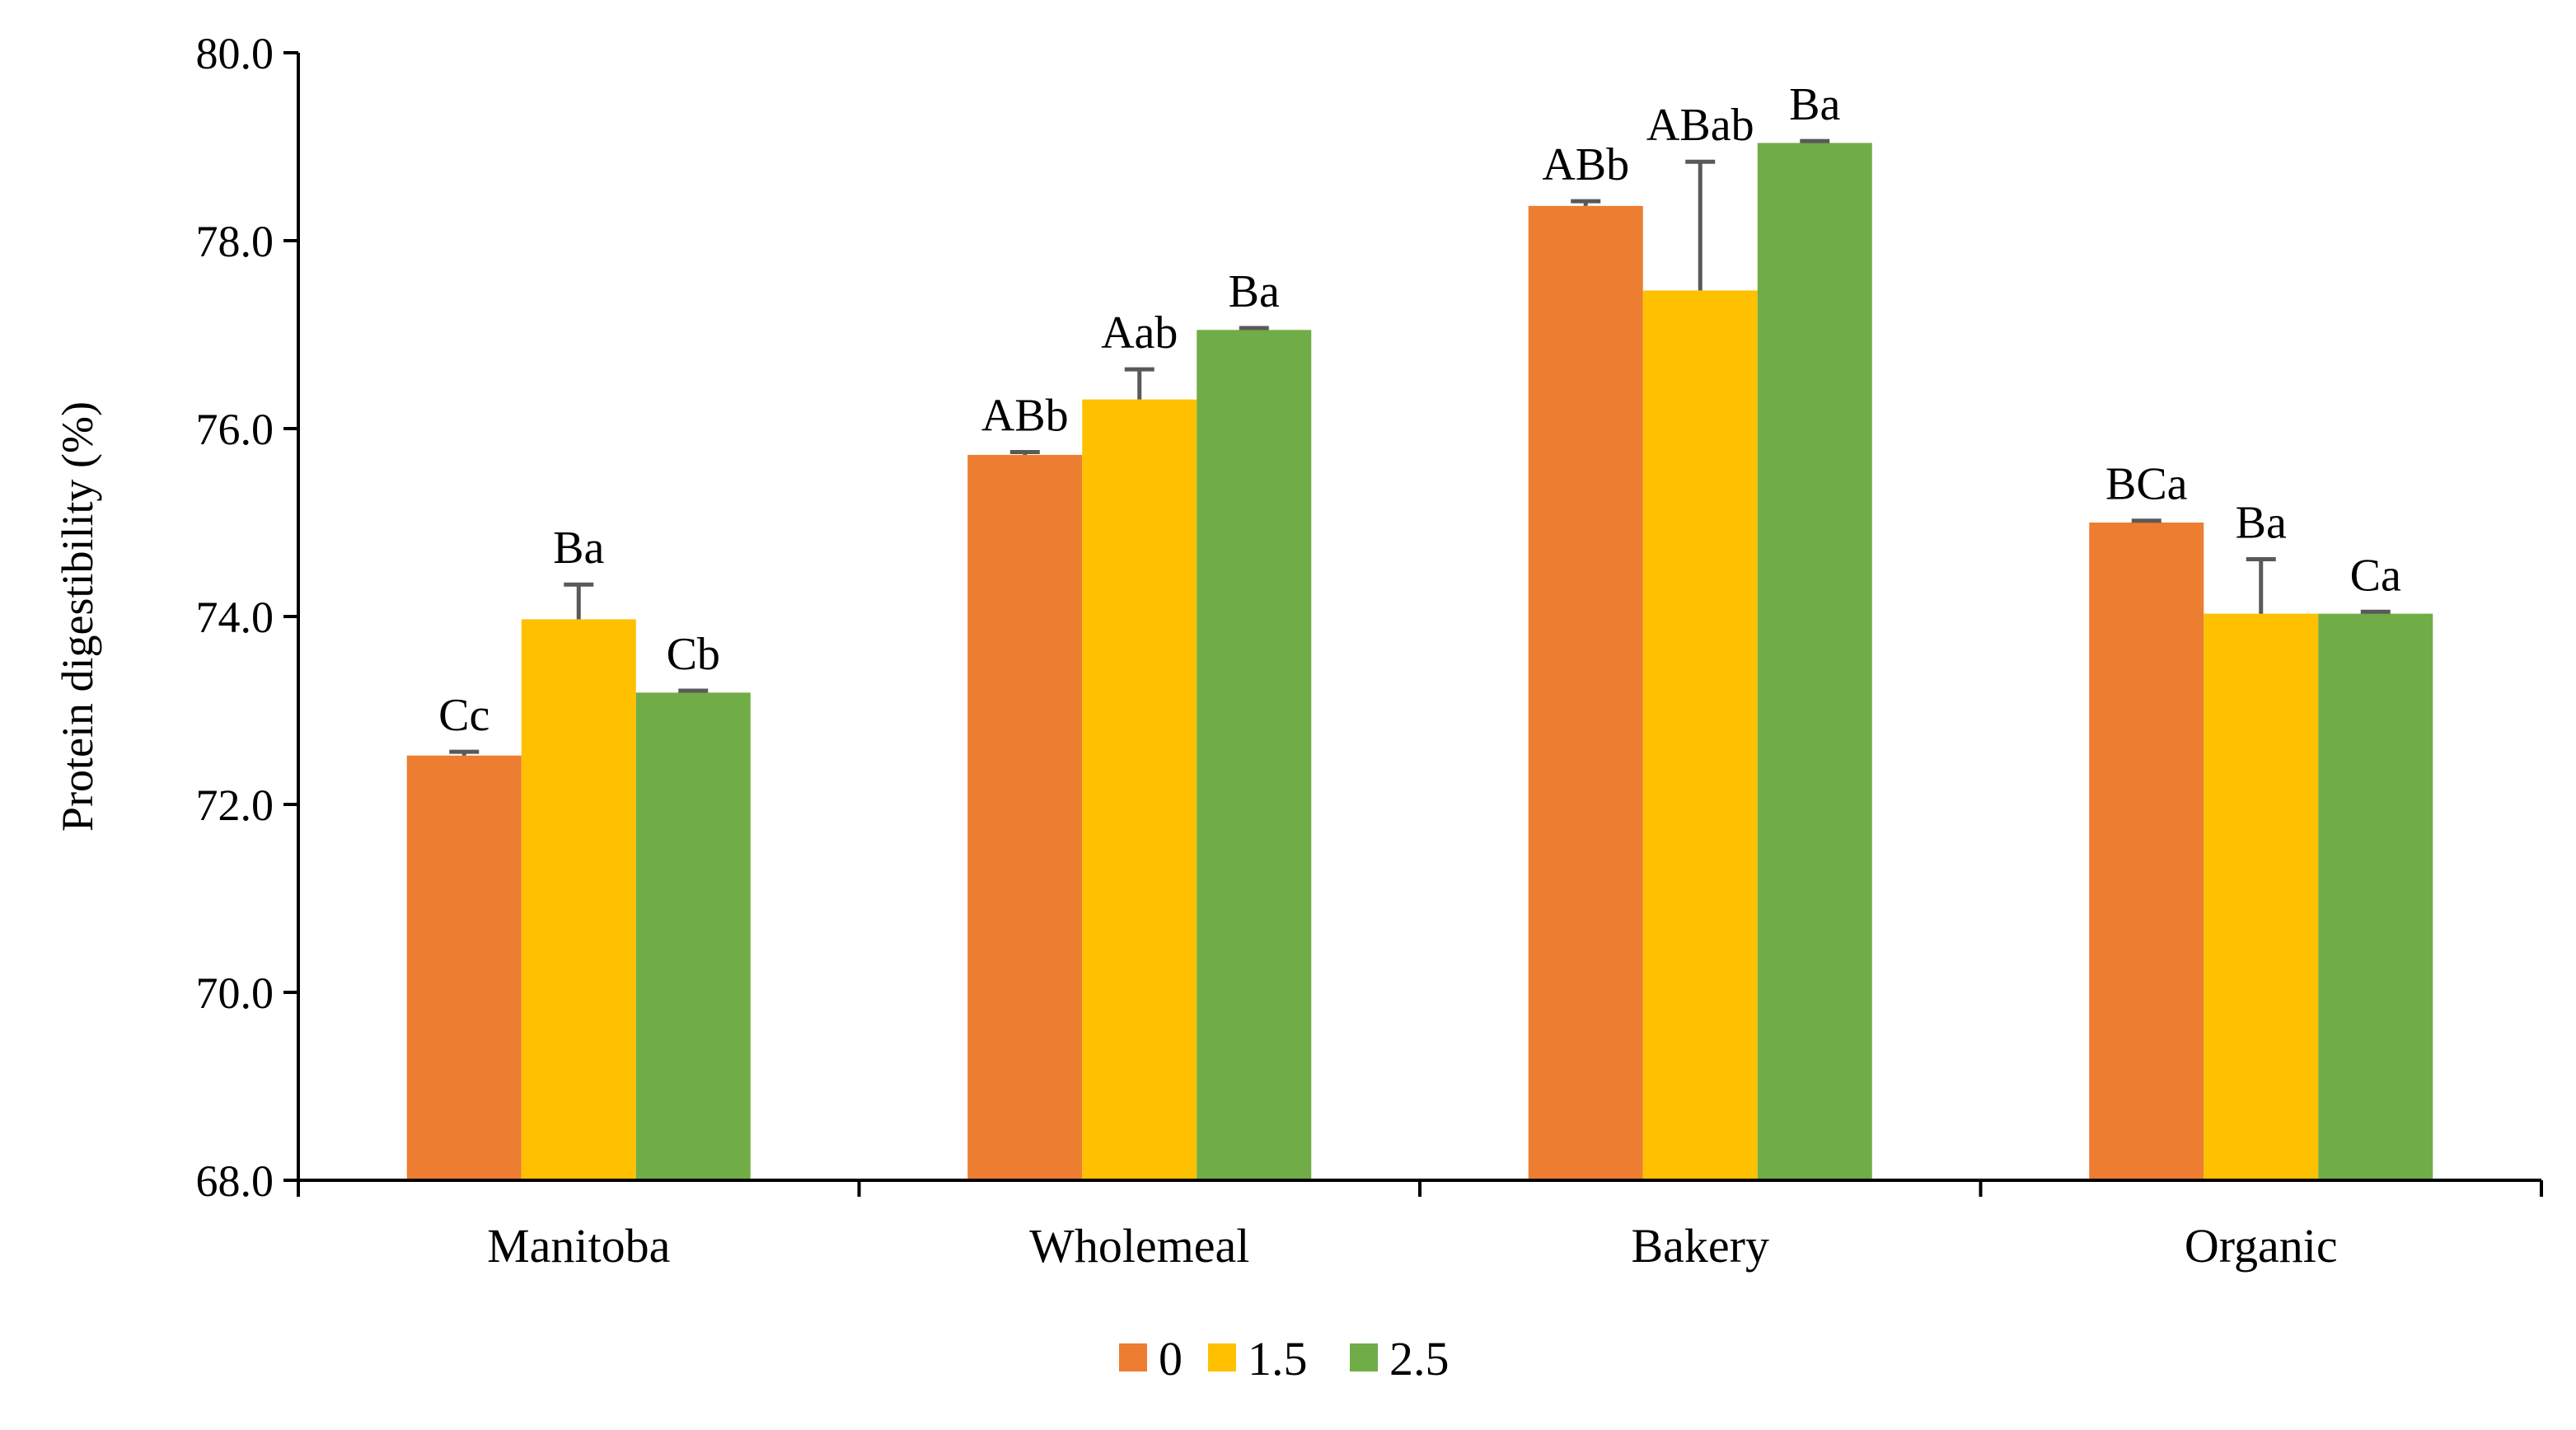 This screenshot has height=1430, width=2576. I want to click on legend: 0 1.5 2.5, so click(1284, 1358).